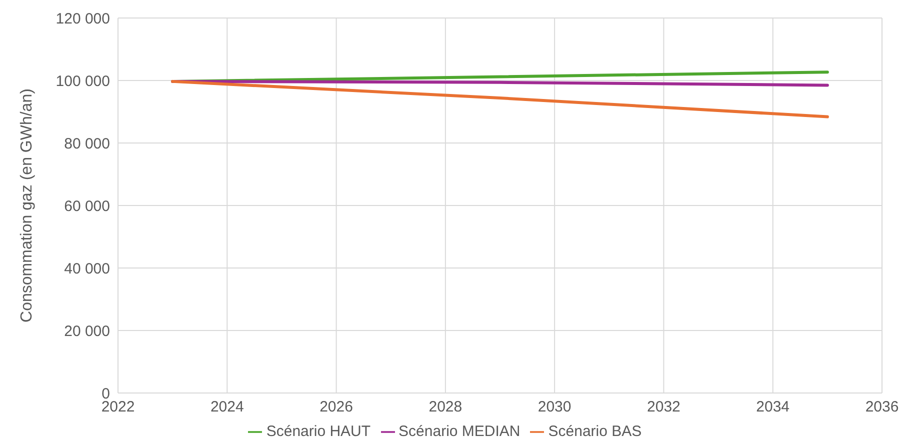  Describe the element at coordinates (555, 407) in the screenshot. I see `x-tick-label: 2030` at that location.